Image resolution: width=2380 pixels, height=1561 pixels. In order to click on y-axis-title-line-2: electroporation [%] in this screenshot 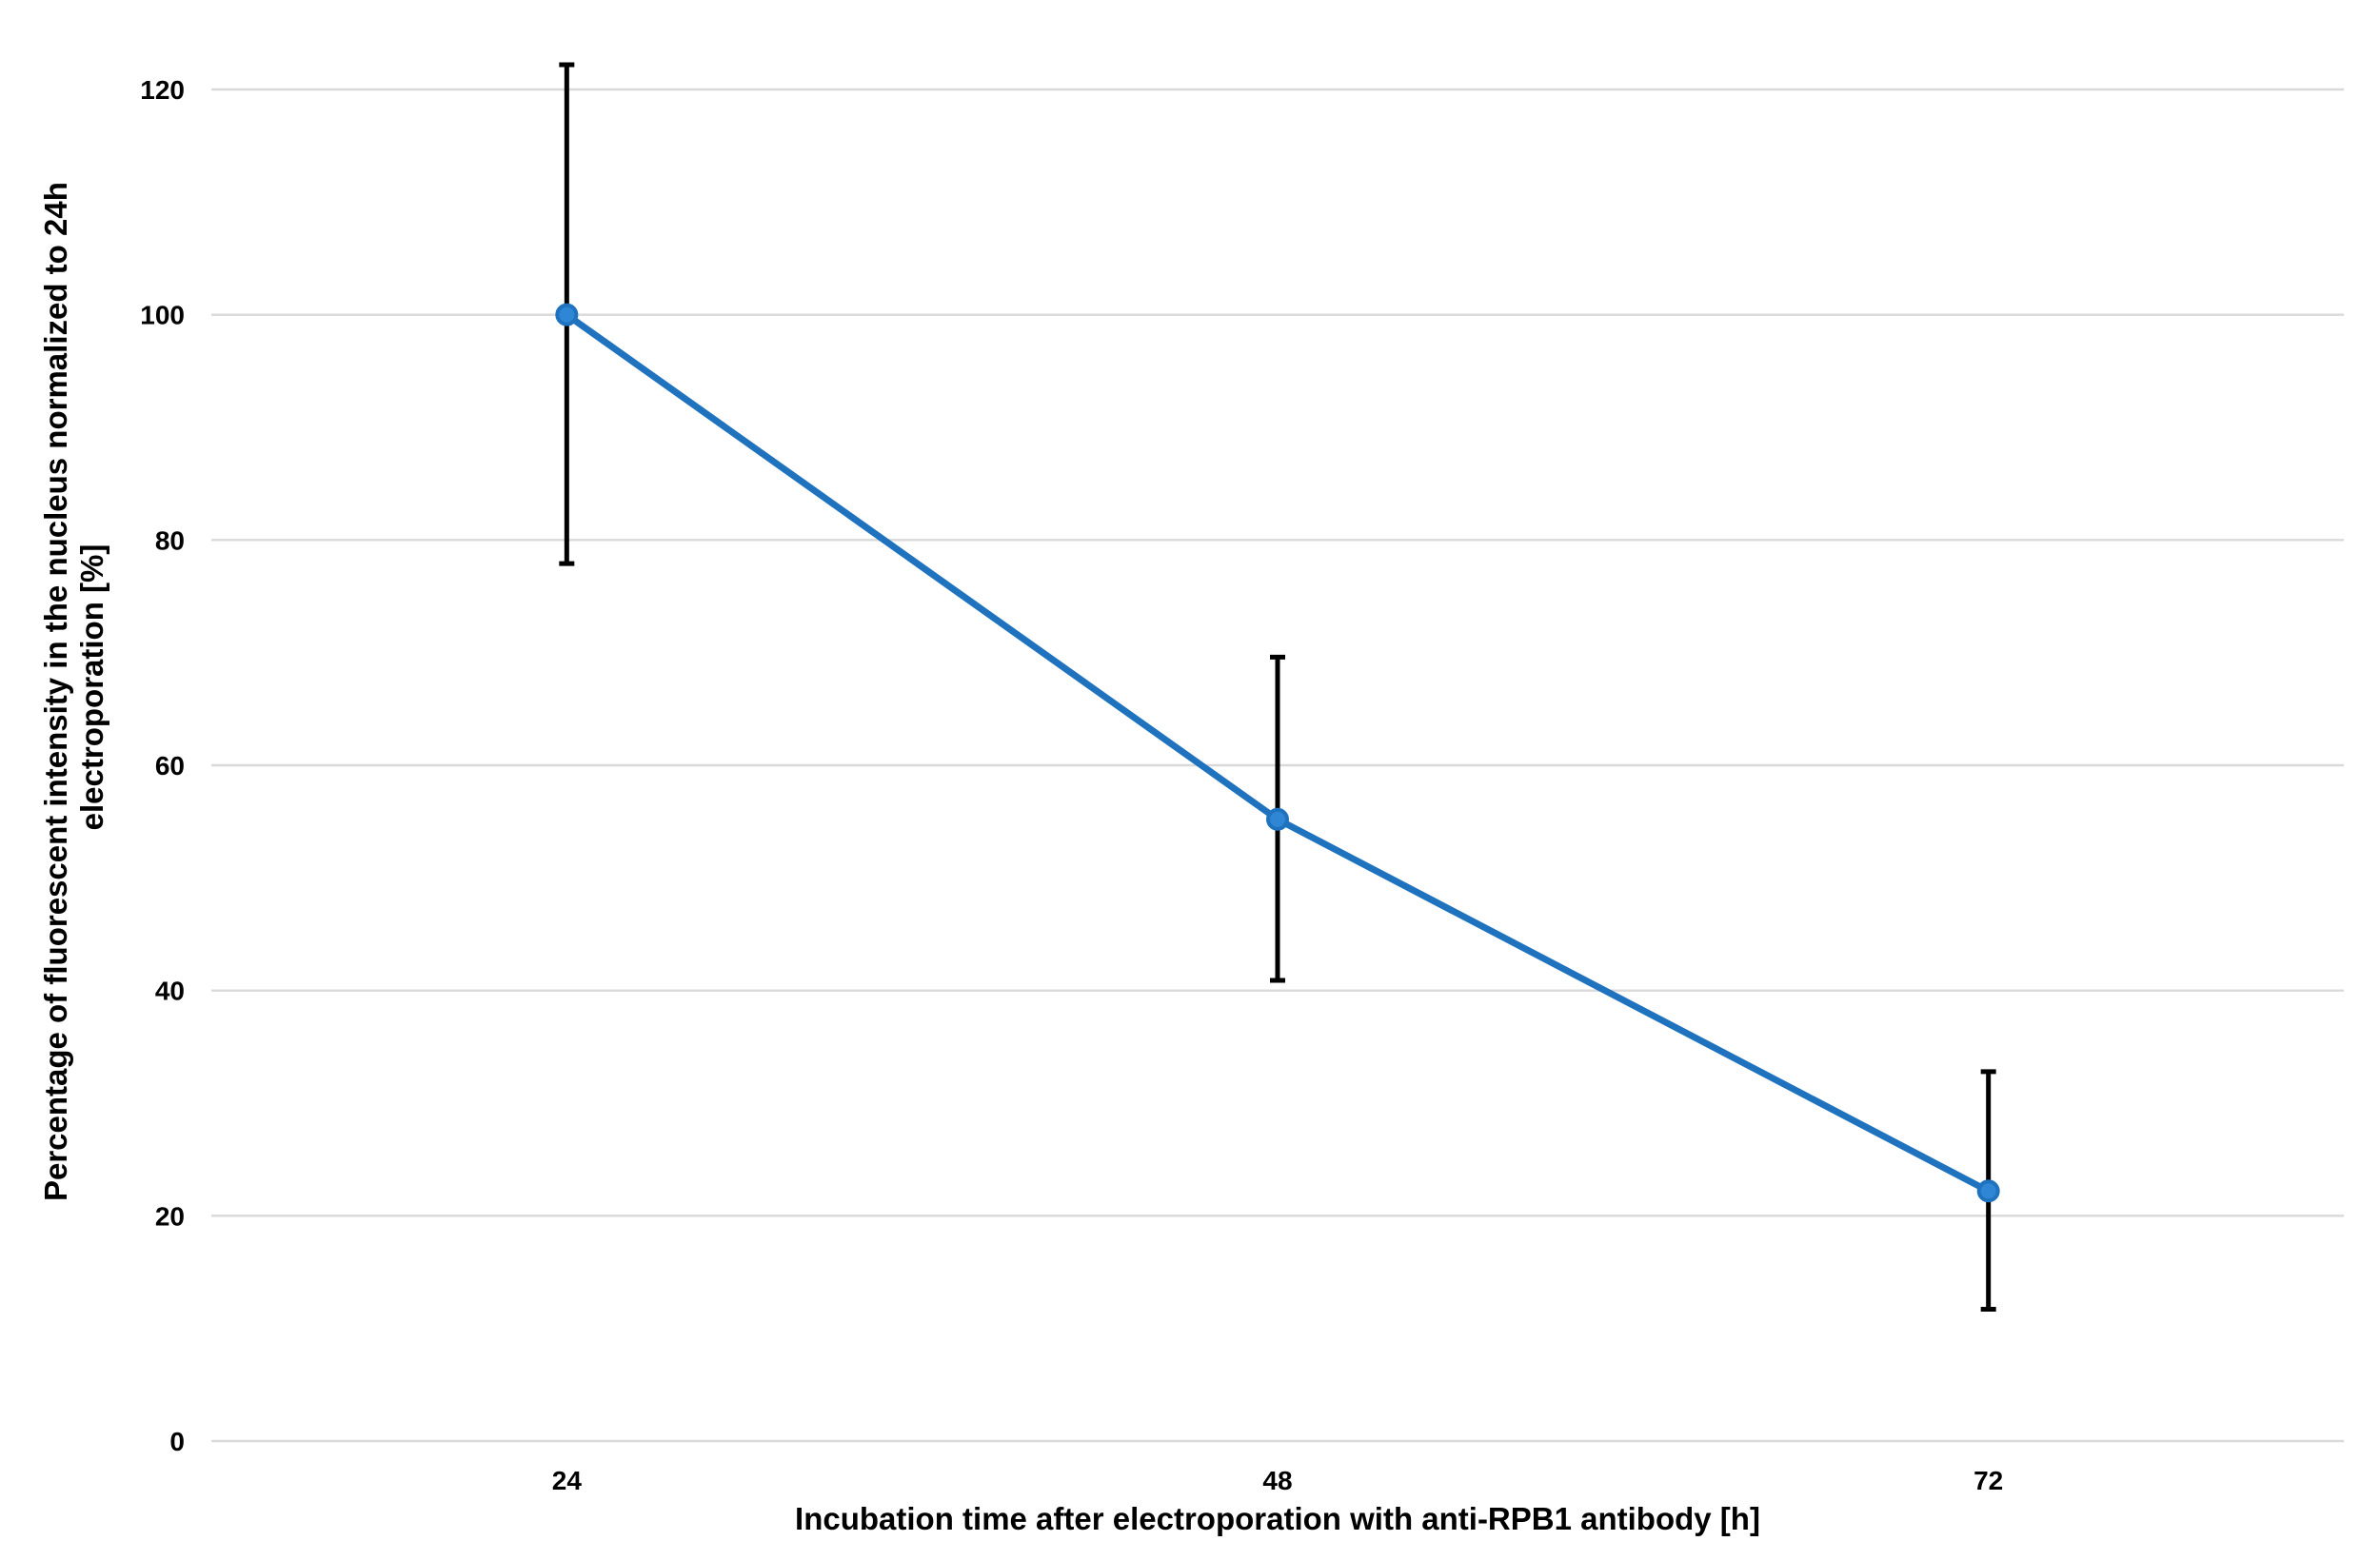, I will do `click(91, 687)`.